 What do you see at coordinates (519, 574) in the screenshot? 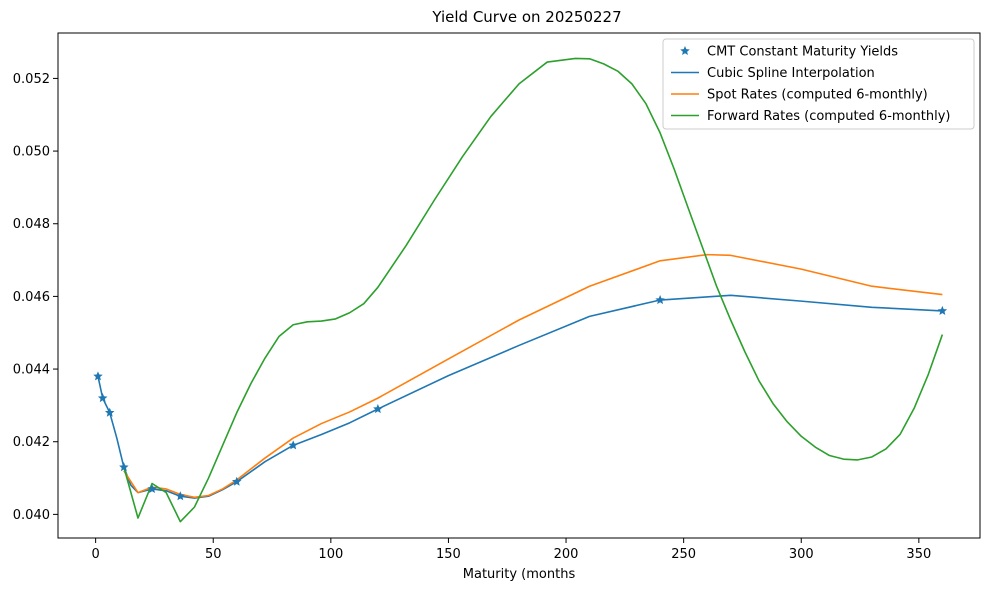
I see `x-axis-label: Maturity (months` at bounding box center [519, 574].